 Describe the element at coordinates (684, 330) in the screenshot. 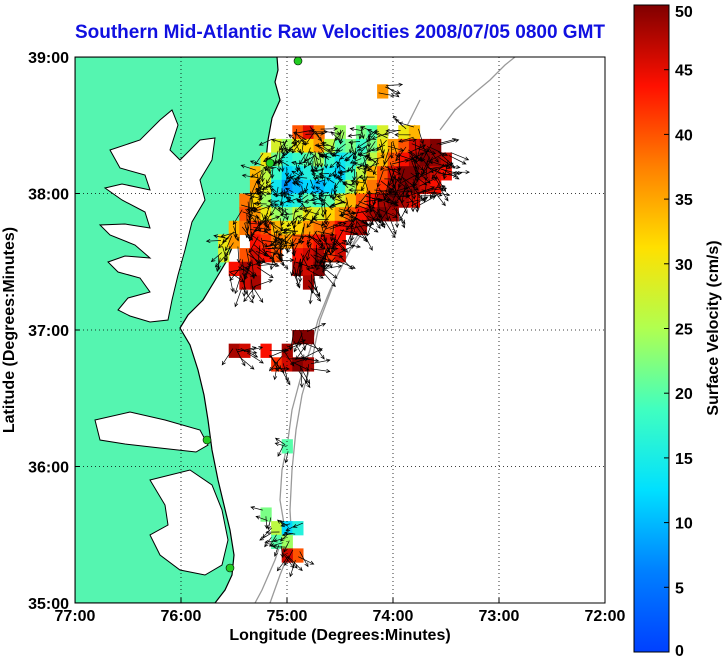

I see `colorbar-tick-label: 25` at that location.